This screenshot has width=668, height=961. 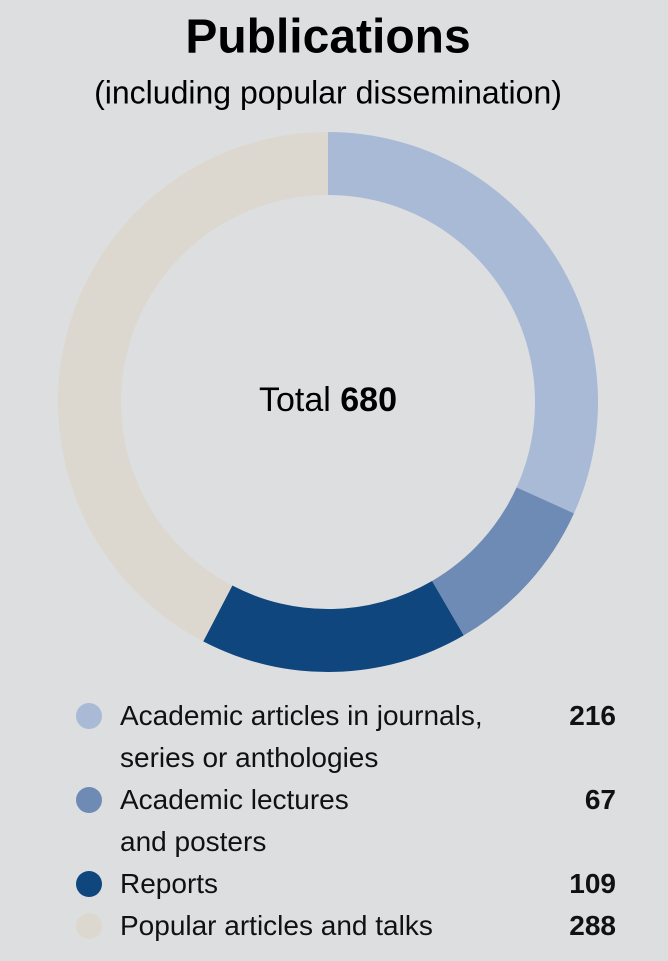 I want to click on legend-label: Reports, so click(x=169, y=883).